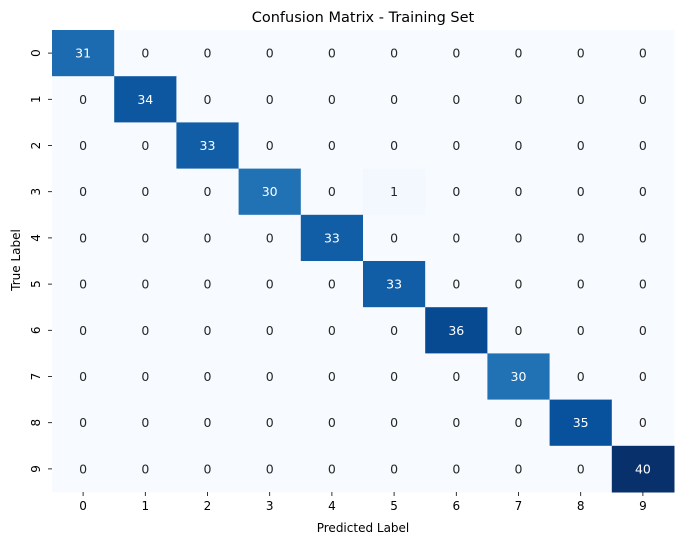  What do you see at coordinates (394, 506) in the screenshot?
I see `x-tick-label: 5` at bounding box center [394, 506].